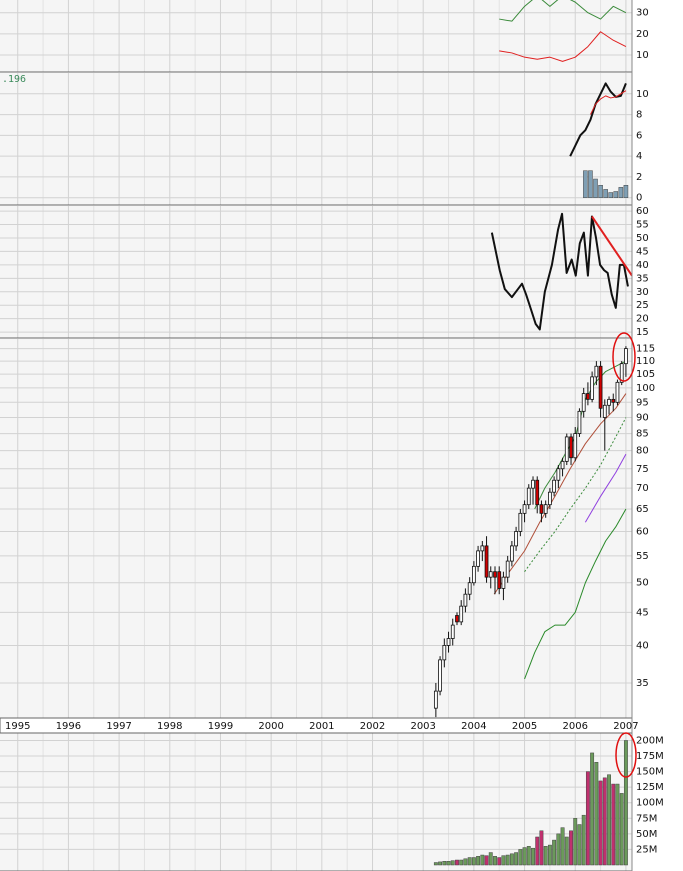 The image size is (683, 871). I want to click on y-tick-label: 30, so click(642, 13).